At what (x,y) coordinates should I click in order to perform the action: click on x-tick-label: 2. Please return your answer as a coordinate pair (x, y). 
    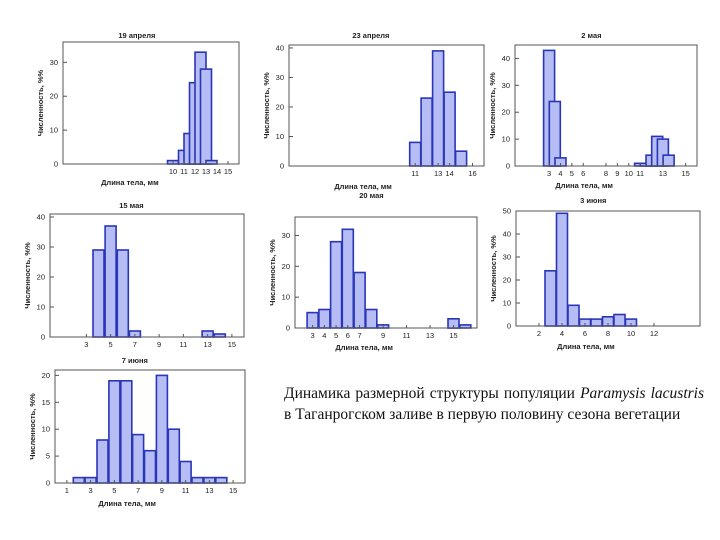
    Looking at the image, I should click on (539, 333).